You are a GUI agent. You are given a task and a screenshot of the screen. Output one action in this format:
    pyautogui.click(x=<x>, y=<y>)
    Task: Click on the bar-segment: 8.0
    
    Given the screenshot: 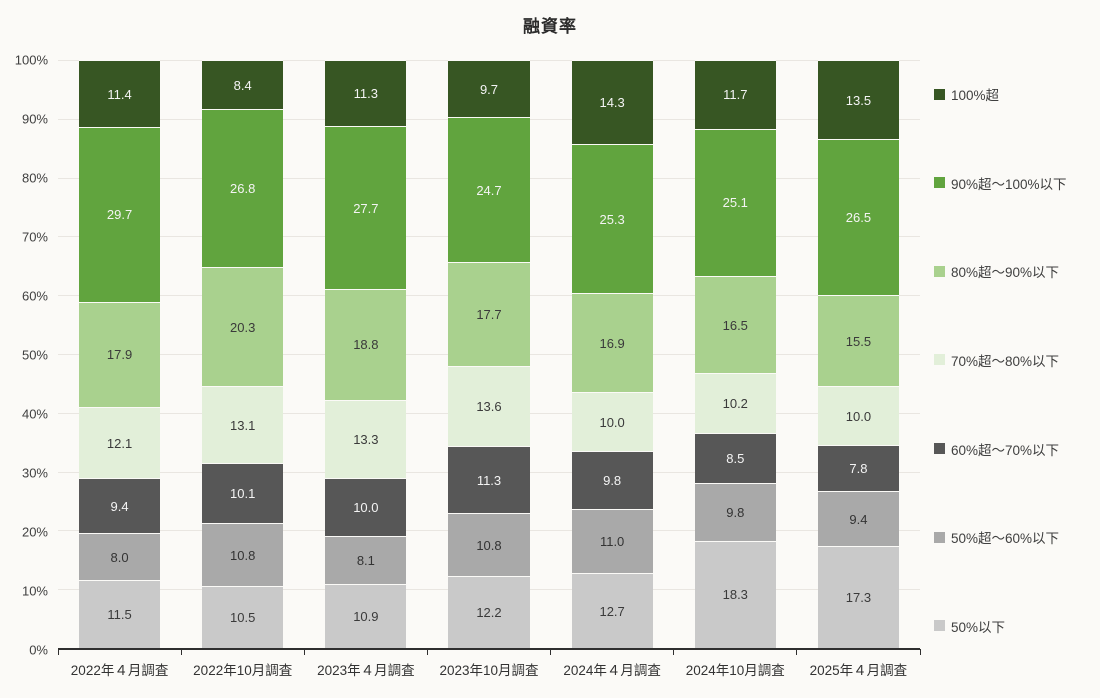 What is the action you would take?
    pyautogui.click(x=119, y=557)
    